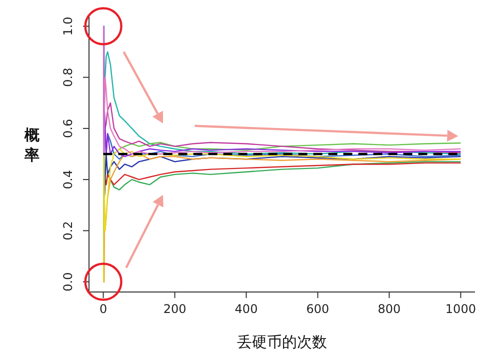 The height and width of the screenshot is (351, 485). What do you see at coordinates (389, 309) in the screenshot?
I see `x-tick-label: 800` at bounding box center [389, 309].